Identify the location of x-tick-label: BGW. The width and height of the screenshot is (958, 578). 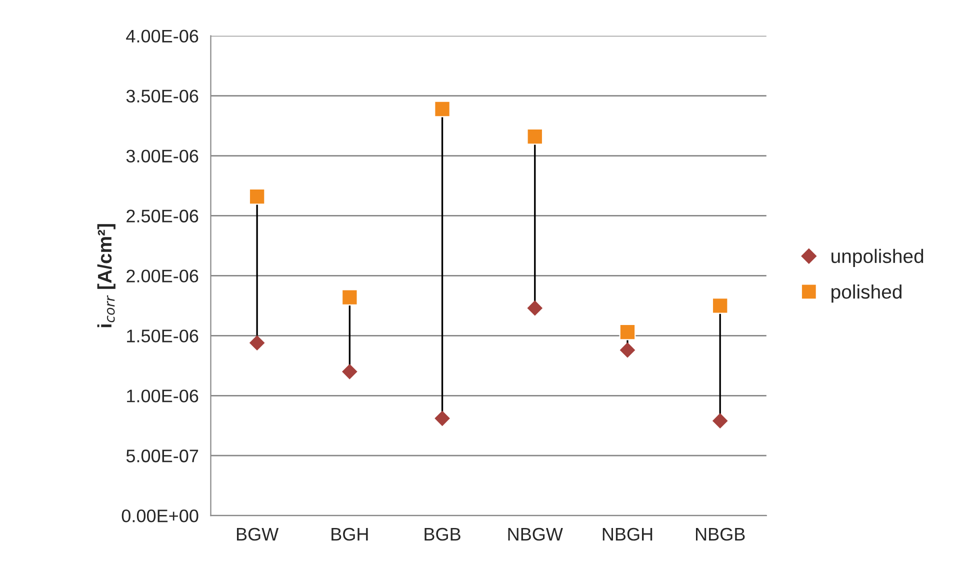
(257, 534).